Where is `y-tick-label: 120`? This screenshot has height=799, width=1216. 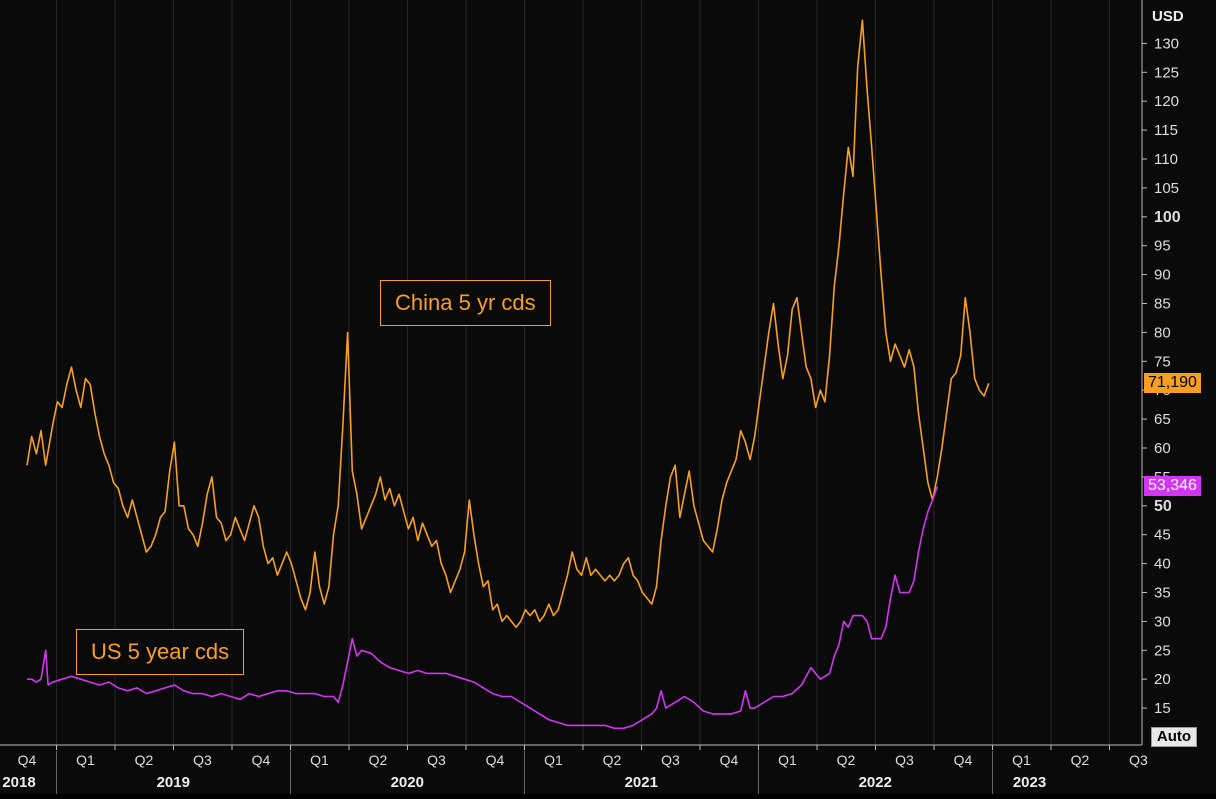 y-tick-label: 120 is located at coordinates (1166, 101).